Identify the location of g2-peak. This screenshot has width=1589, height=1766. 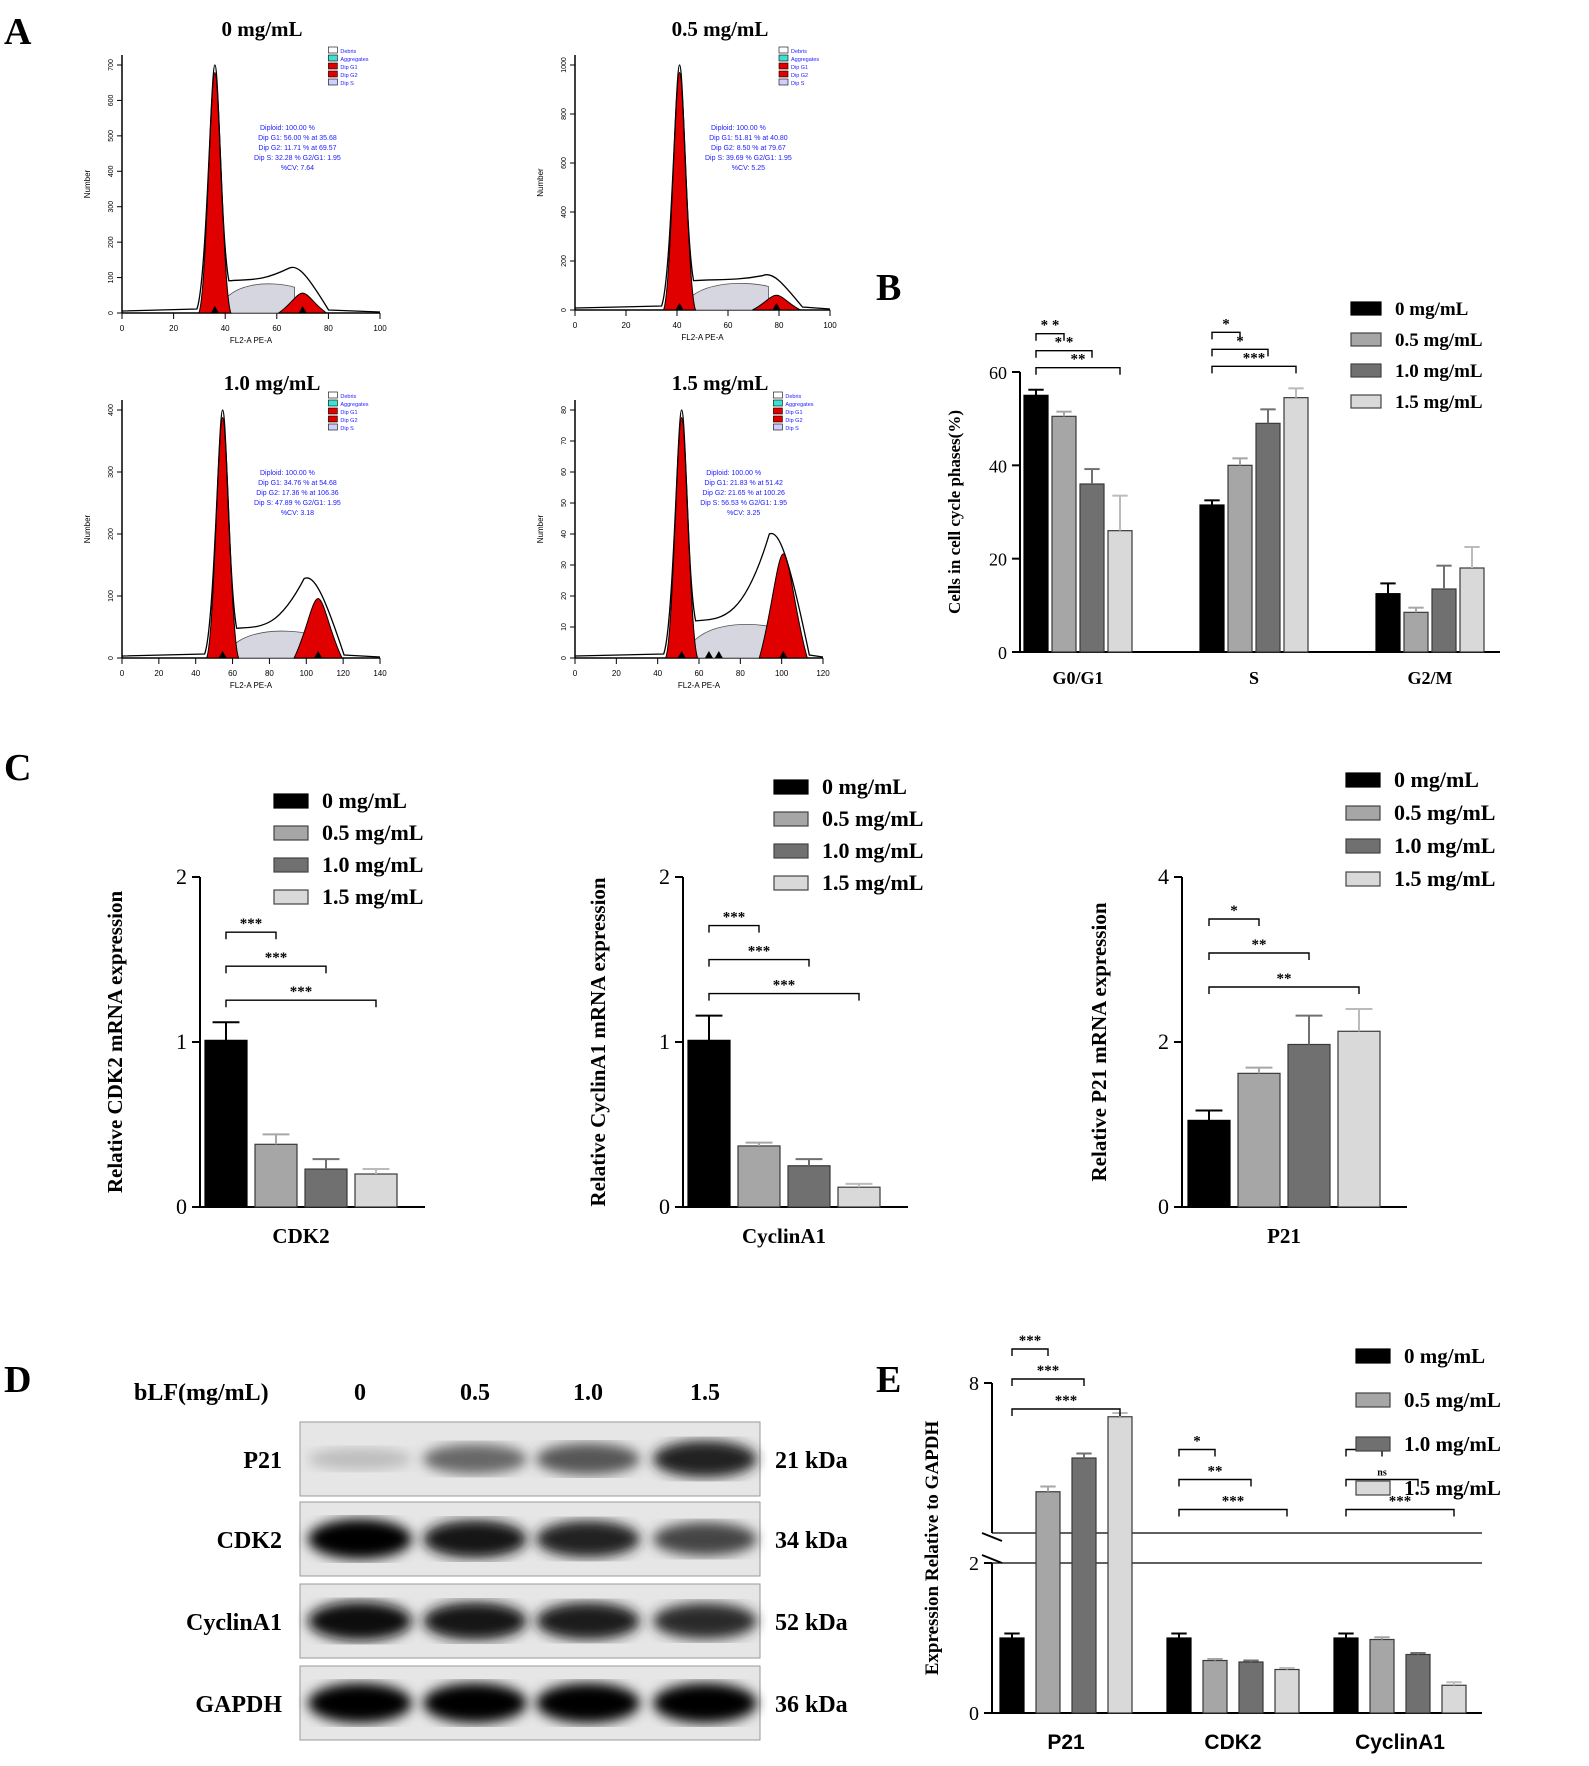
(783, 606).